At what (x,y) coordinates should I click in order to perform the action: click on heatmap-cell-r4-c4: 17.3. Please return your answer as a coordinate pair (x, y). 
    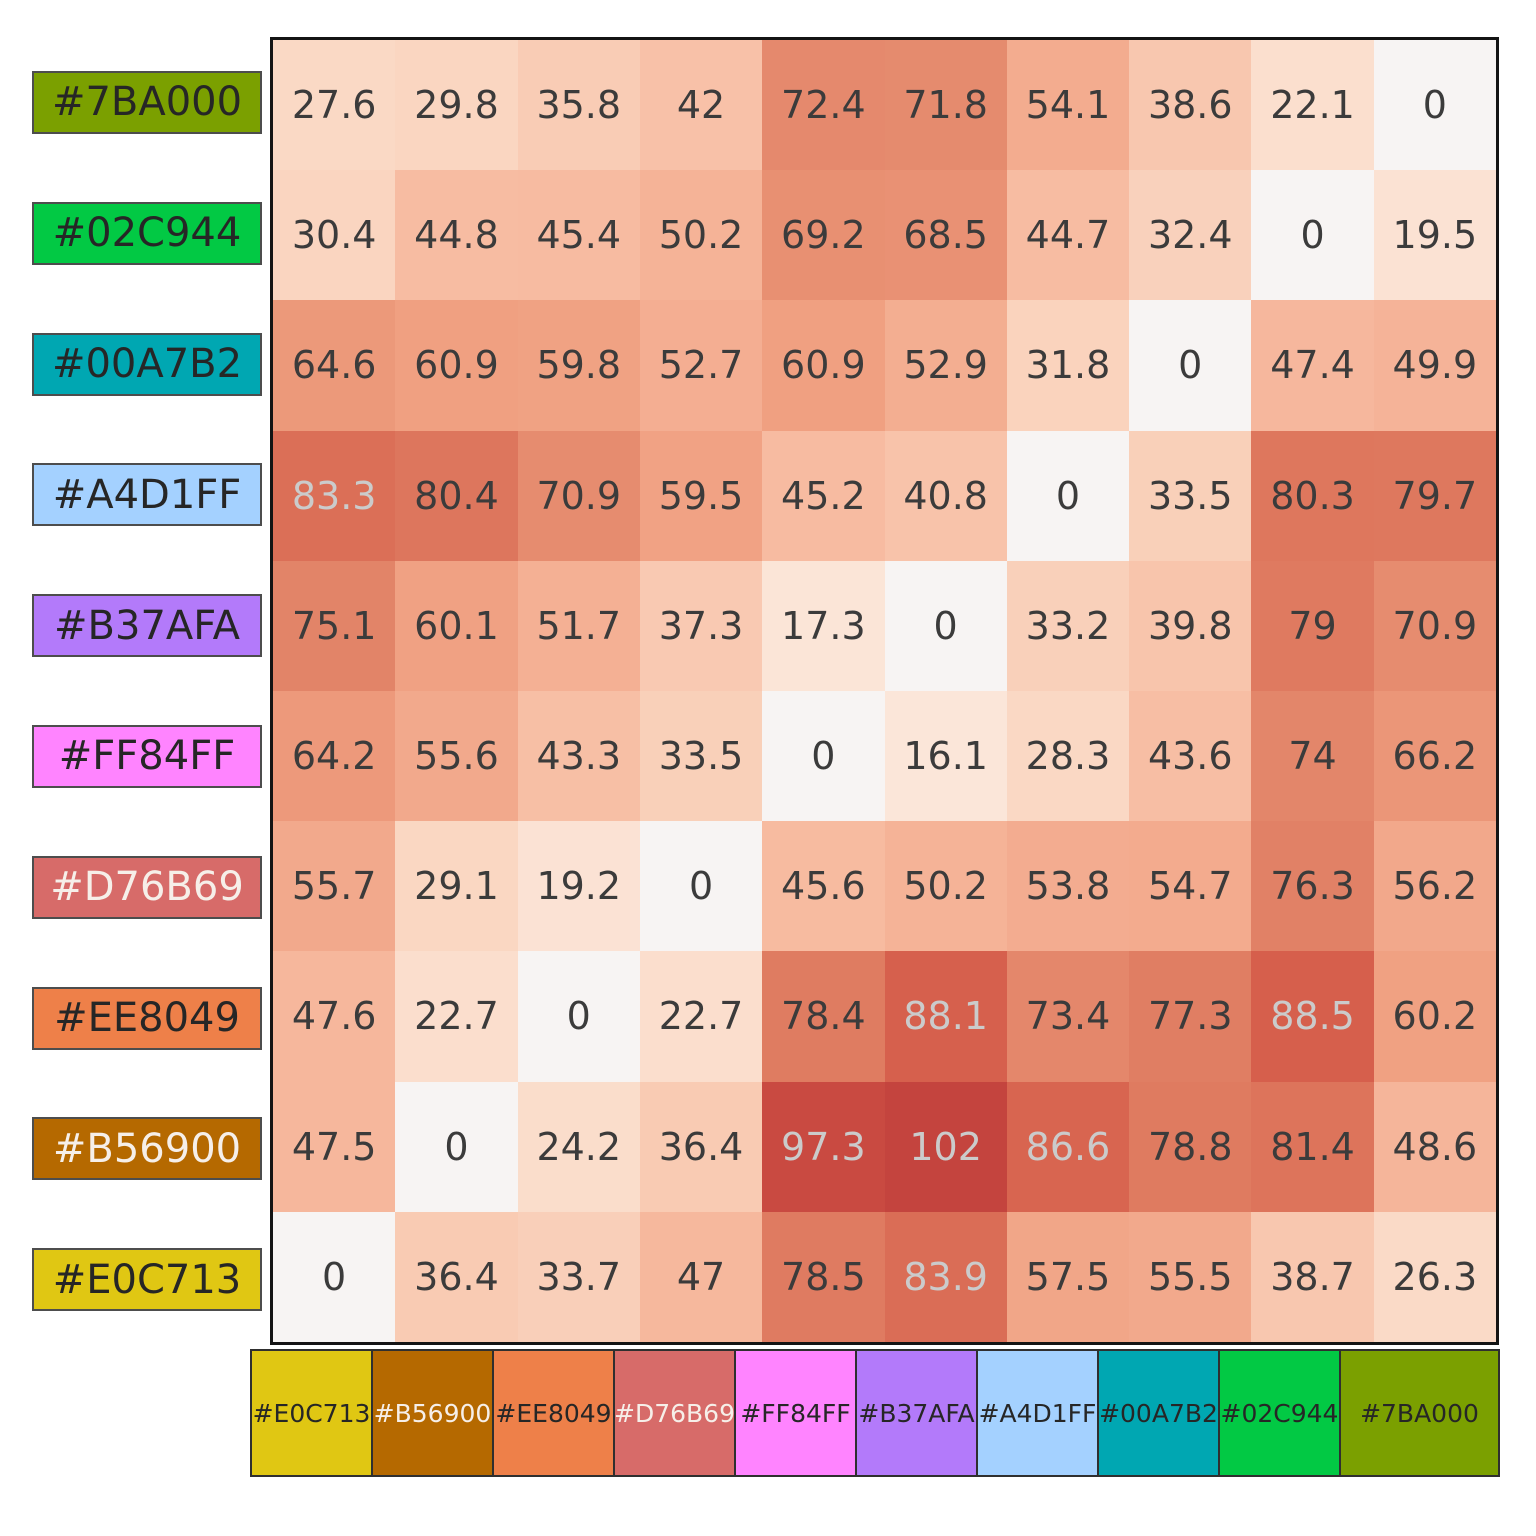
    Looking at the image, I should click on (823, 625).